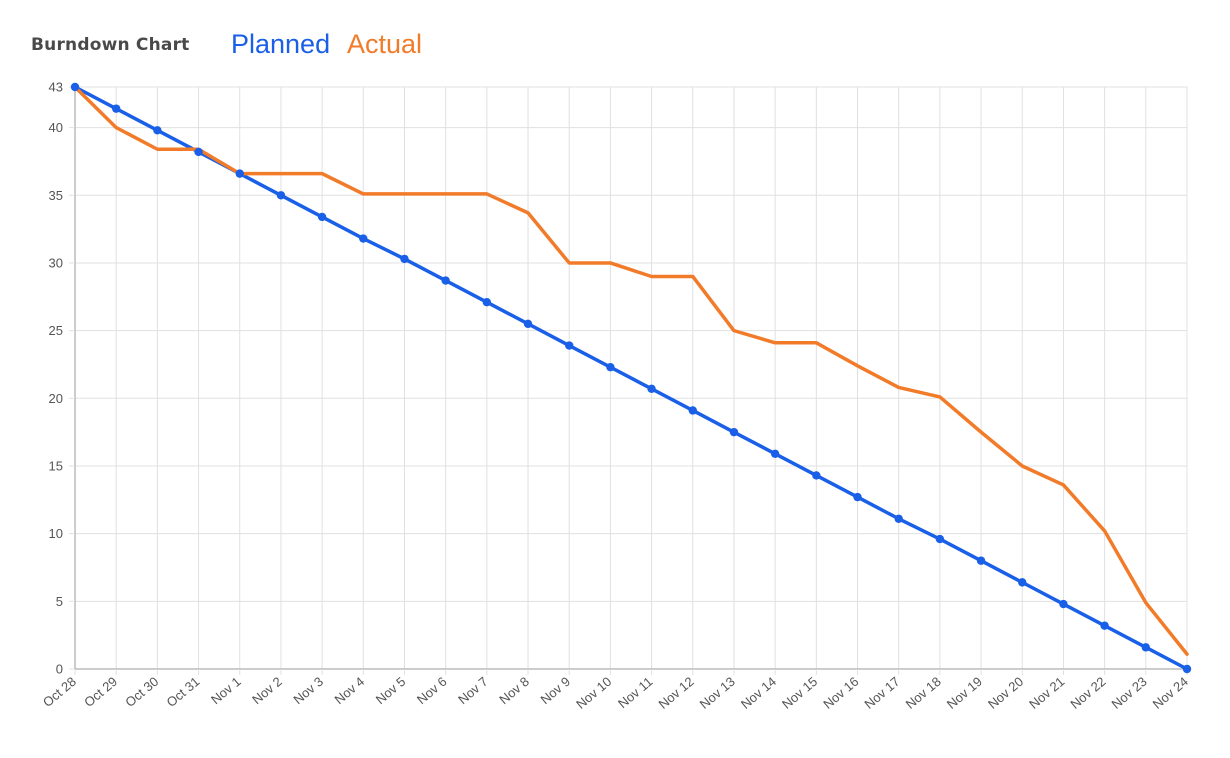  Describe the element at coordinates (110, 45) in the screenshot. I see `chart-title: Burndown Chart` at that location.